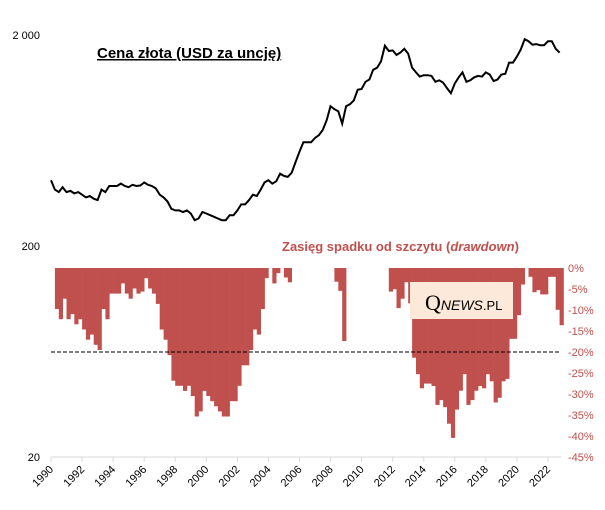 This screenshot has width=605, height=510. Describe the element at coordinates (581, 353) in the screenshot. I see `right-tick-label: -20%` at that location.